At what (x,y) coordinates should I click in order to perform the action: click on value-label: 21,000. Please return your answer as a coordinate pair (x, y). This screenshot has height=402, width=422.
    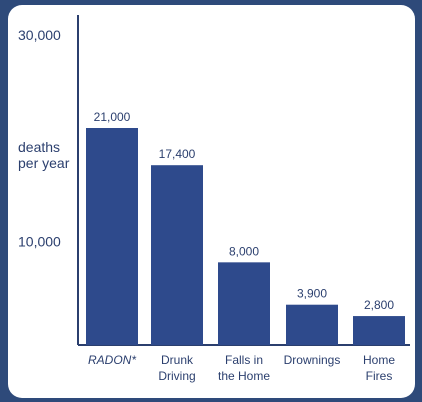
    Looking at the image, I should click on (112, 117).